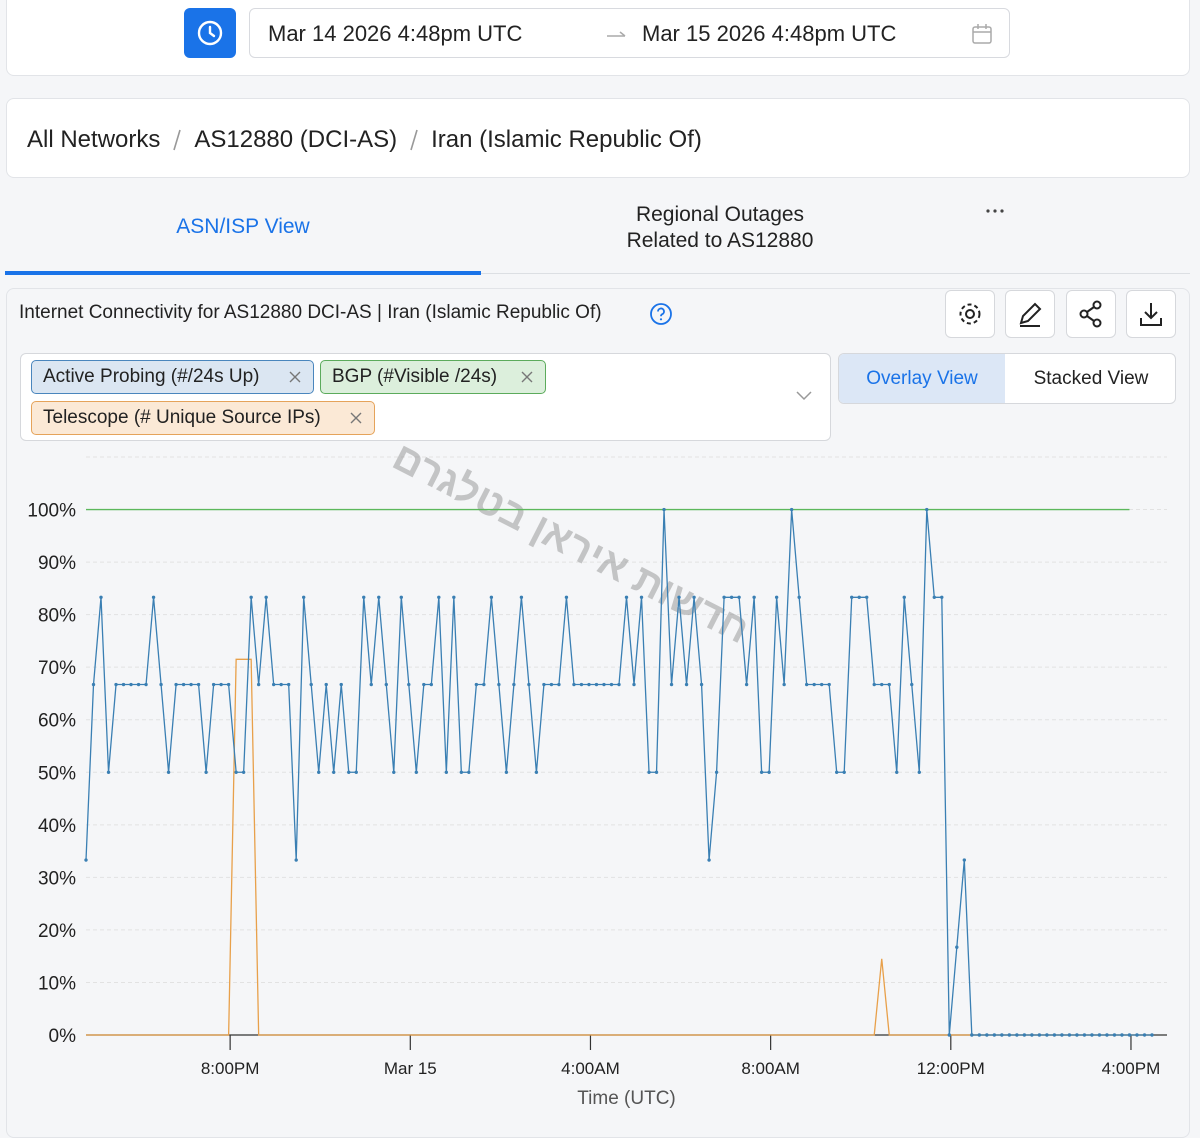 Image resolution: width=1200 pixels, height=1138 pixels. Describe the element at coordinates (769, 33) in the screenshot. I see `end-date: Mar 15 2026 4:48pm UTC` at that location.